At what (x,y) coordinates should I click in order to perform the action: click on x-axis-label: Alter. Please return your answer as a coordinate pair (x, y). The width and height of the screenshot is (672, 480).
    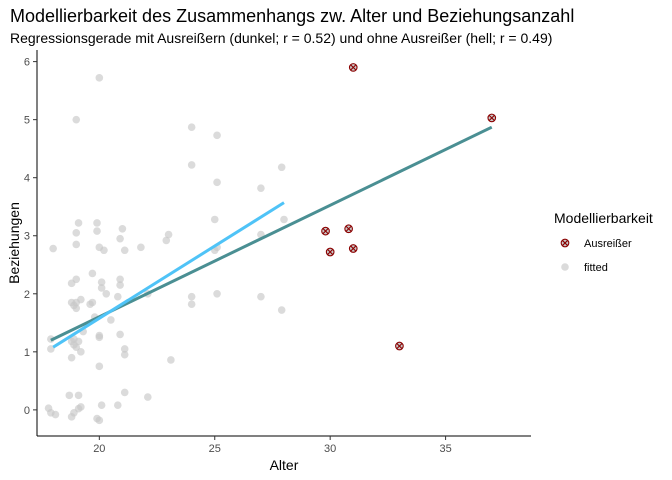
    Looking at the image, I should click on (284, 465).